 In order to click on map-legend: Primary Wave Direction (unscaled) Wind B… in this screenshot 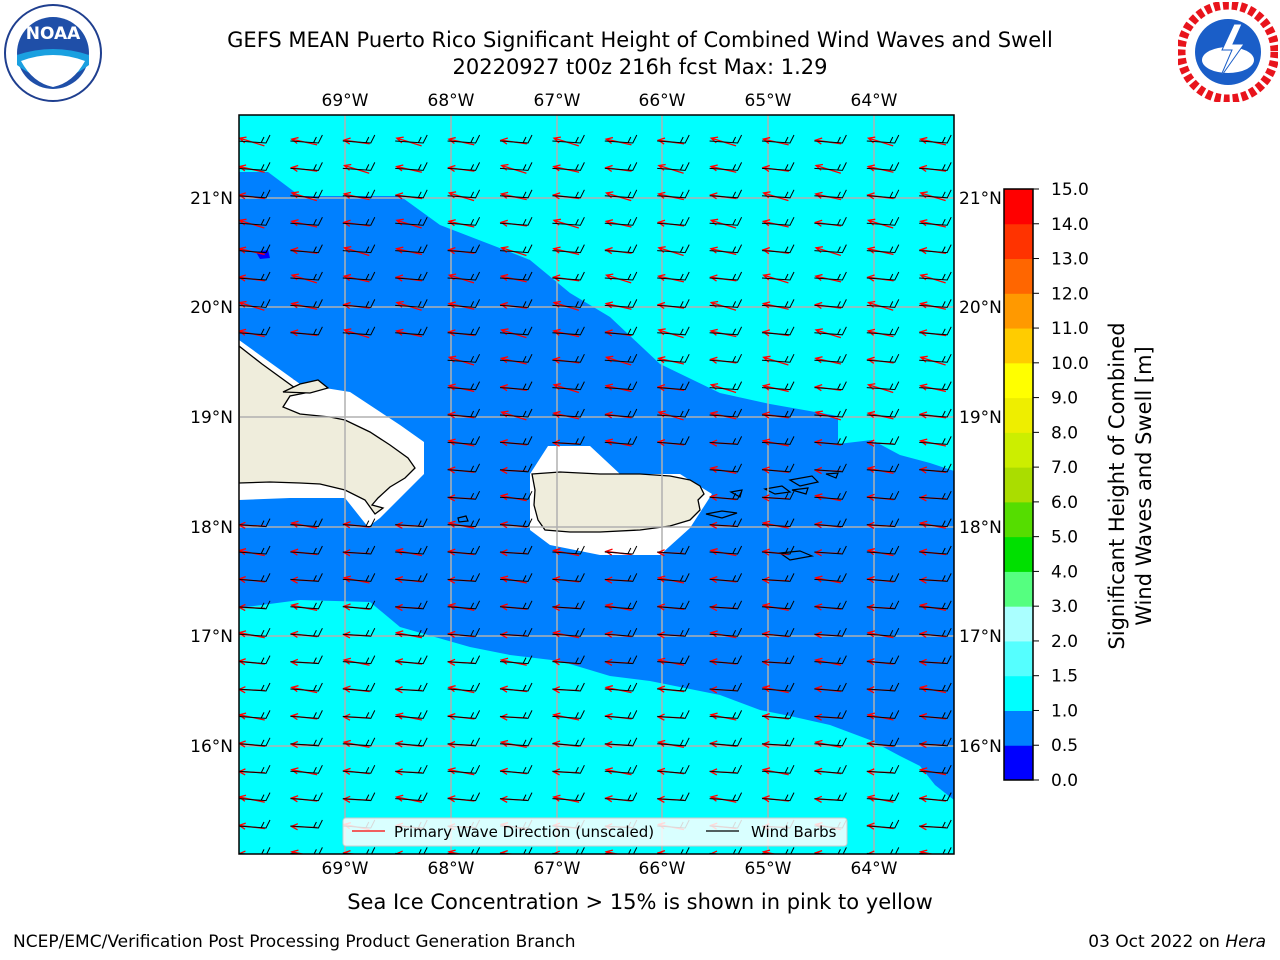, I will do `click(595, 832)`.